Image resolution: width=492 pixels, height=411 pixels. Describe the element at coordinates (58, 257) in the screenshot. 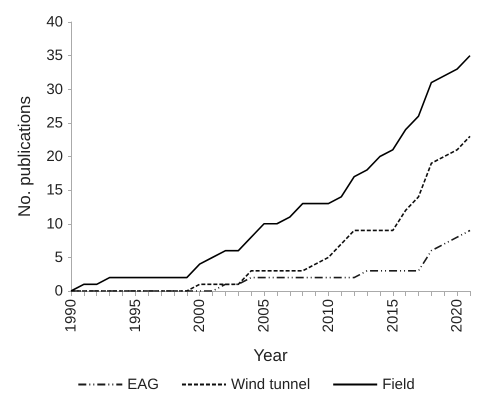

I see `y-tick-label: 5` at that location.